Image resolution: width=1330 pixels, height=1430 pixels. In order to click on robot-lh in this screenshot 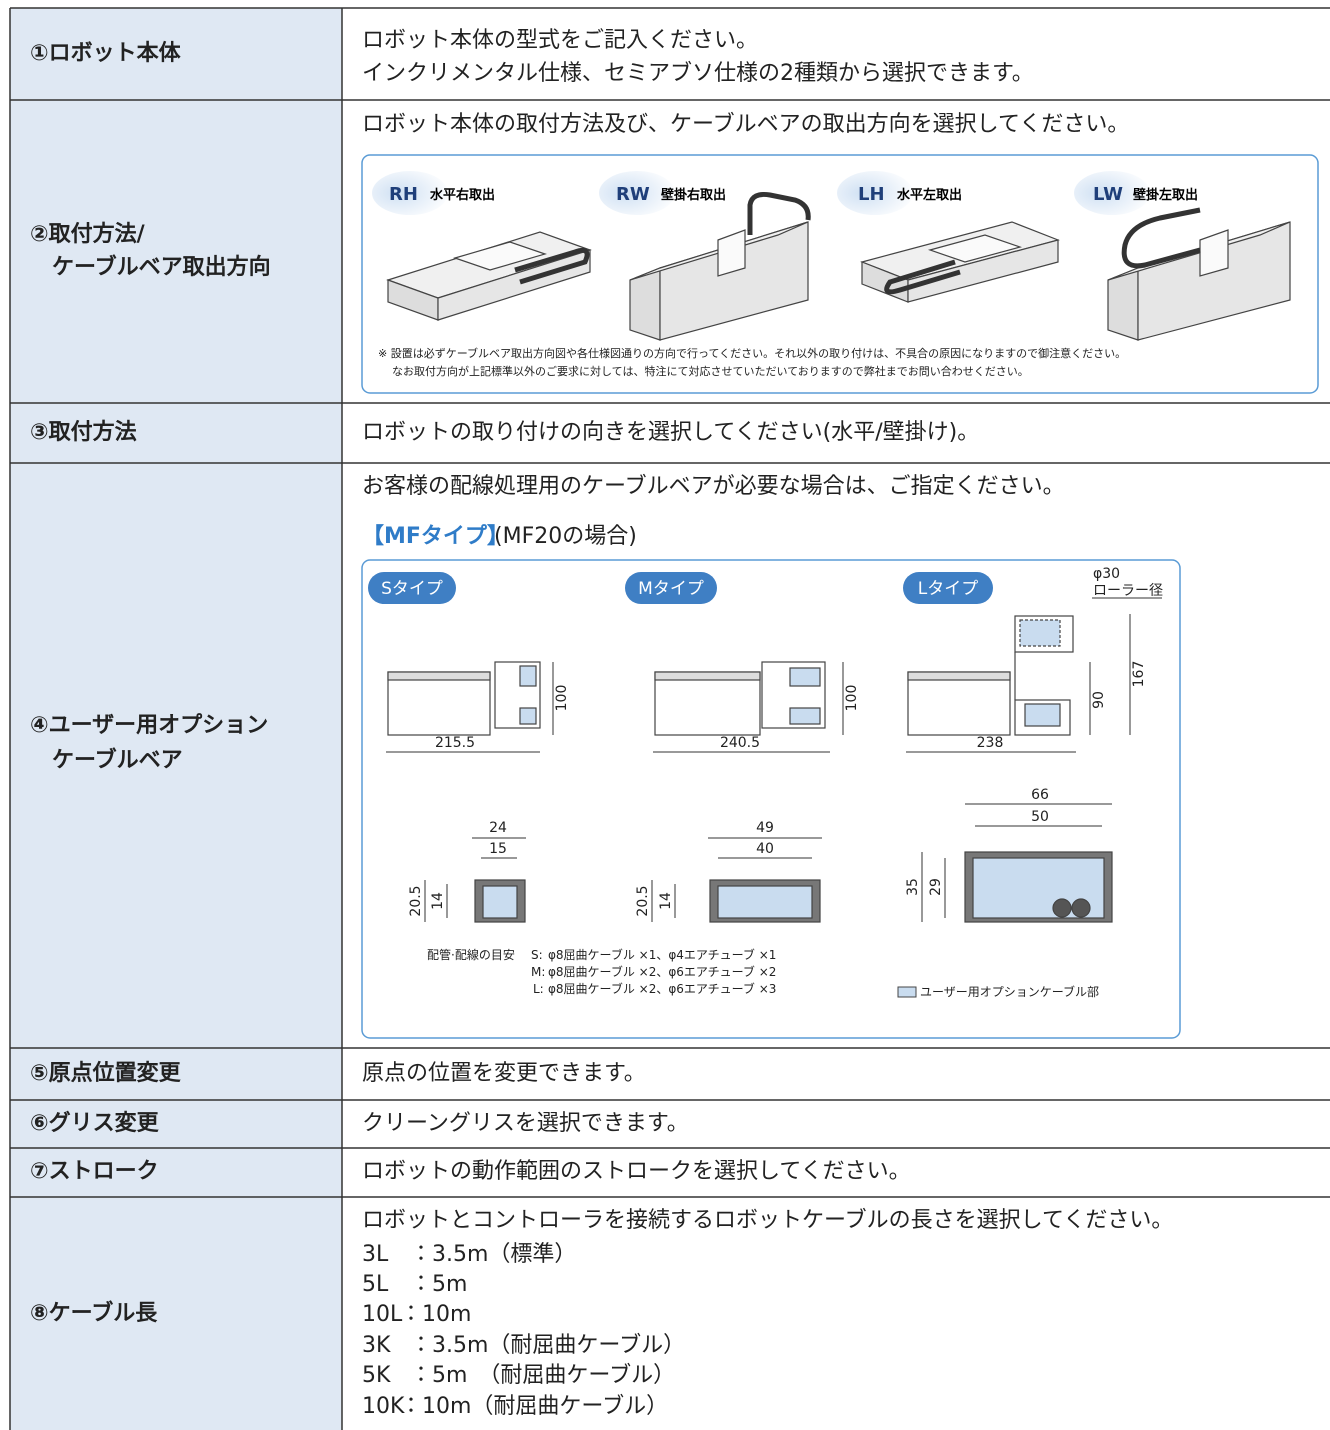, I will do `click(960, 262)`.